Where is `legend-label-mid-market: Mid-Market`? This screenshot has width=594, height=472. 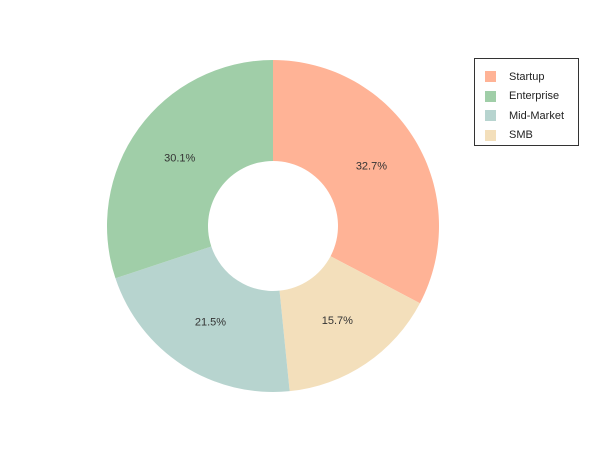 legend-label-mid-market: Mid-Market is located at coordinates (537, 115).